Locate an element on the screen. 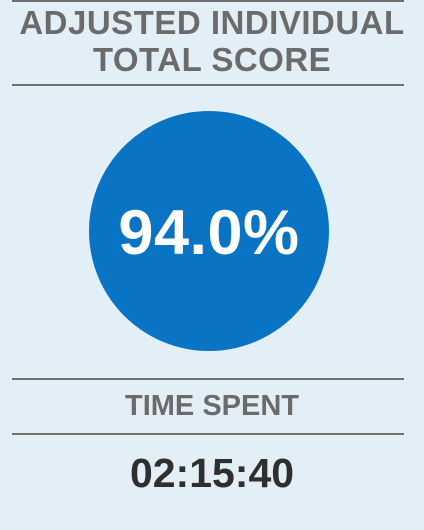 Image resolution: width=424 pixels, height=530 pixels. score-value: 94.0% is located at coordinates (209, 233).